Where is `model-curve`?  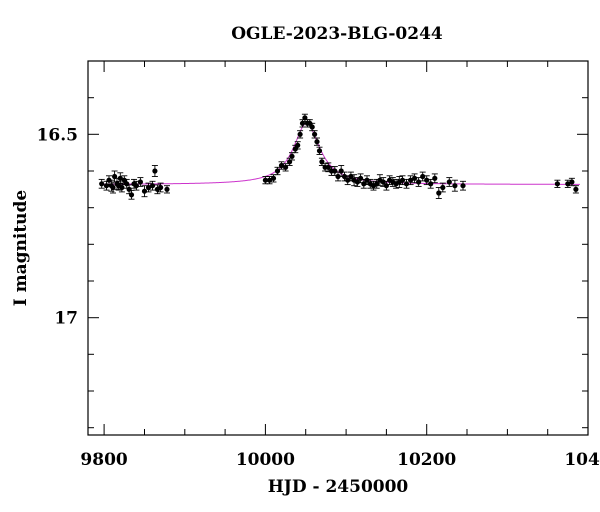
model-curve is located at coordinates (340, 153).